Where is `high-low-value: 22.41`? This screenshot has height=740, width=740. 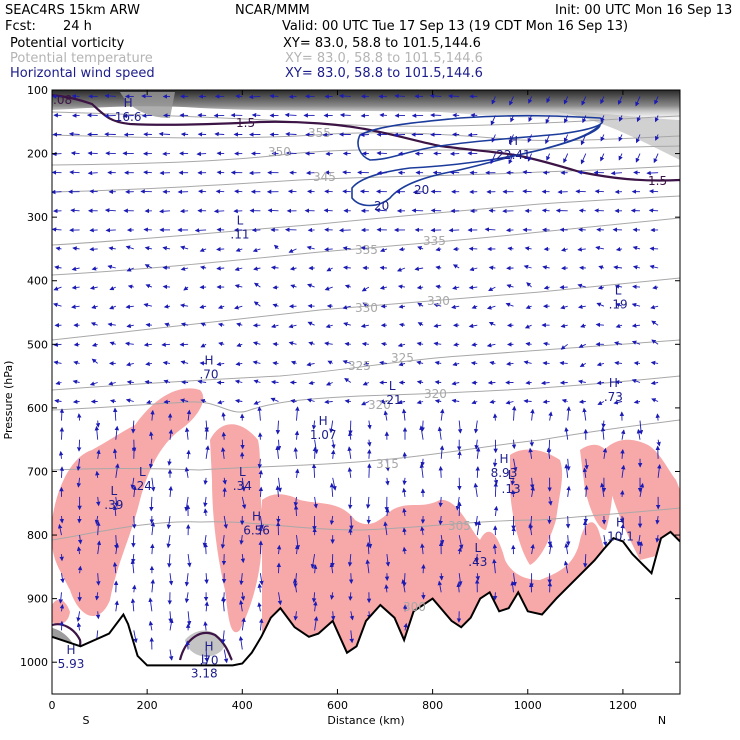 high-low-value: 22.41 is located at coordinates (513, 155).